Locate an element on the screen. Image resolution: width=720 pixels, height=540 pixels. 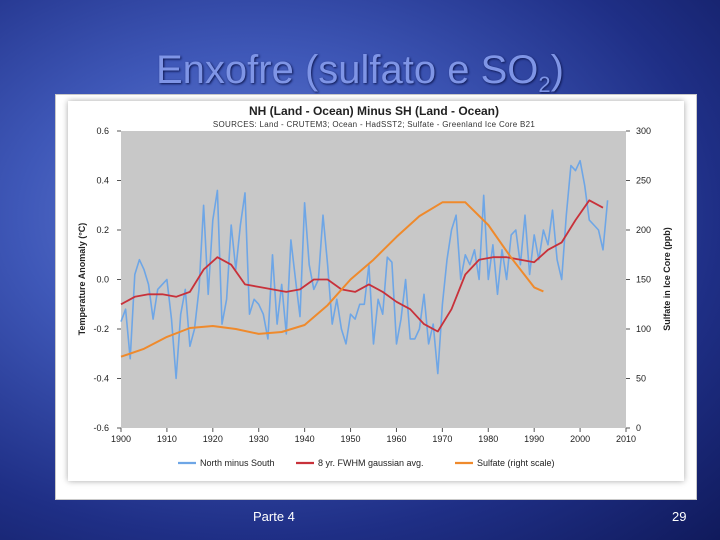
y-axis-label: Temperature Anomaly (°C) is located at coordinates (82, 279).